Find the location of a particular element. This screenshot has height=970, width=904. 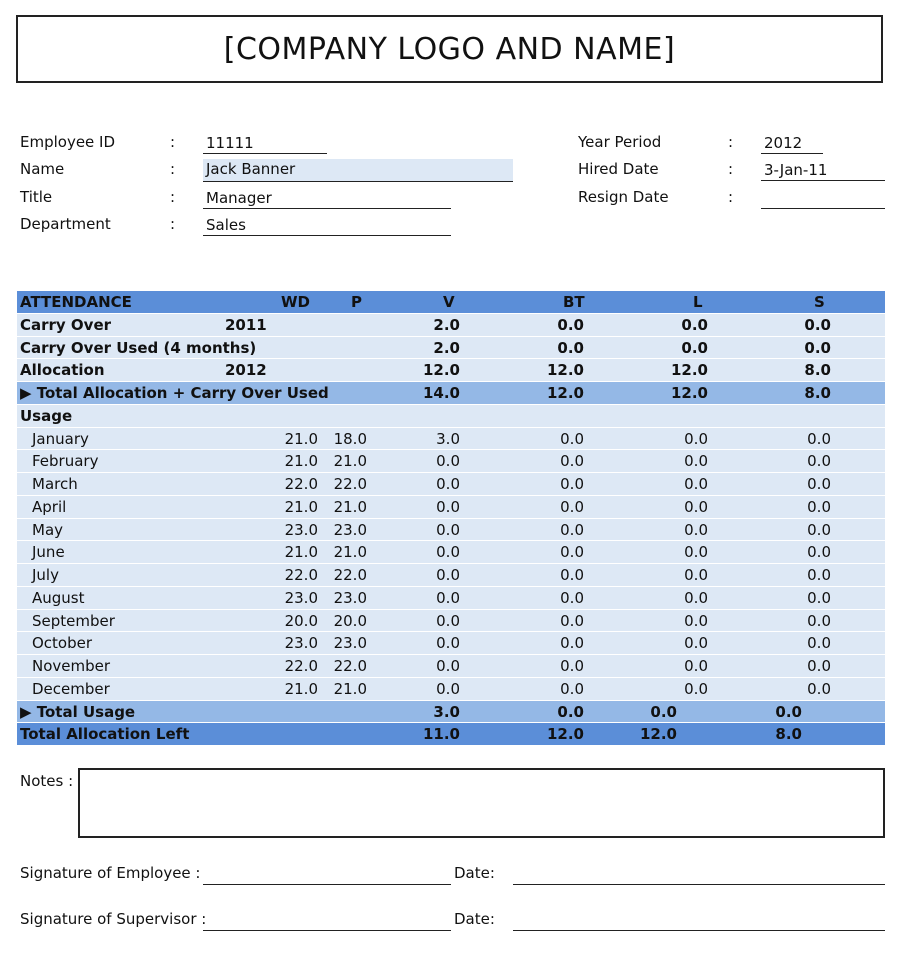

row-label: Allocation is located at coordinates (62, 370).